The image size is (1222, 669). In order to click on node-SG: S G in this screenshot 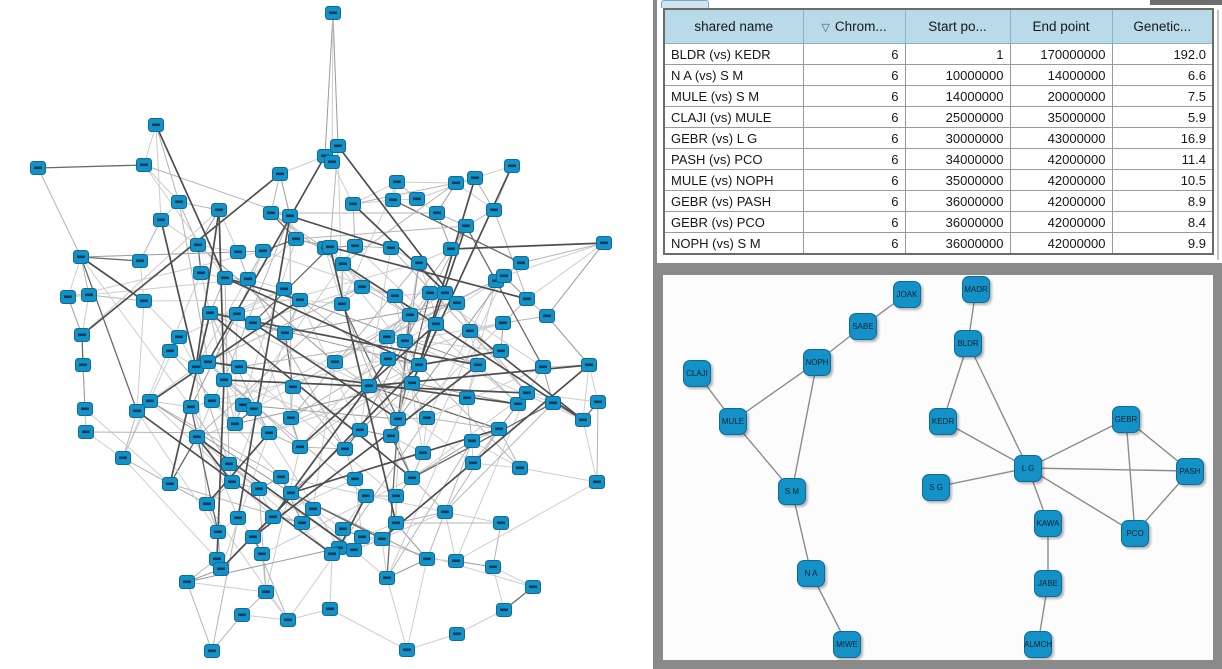, I will do `click(936, 487)`.